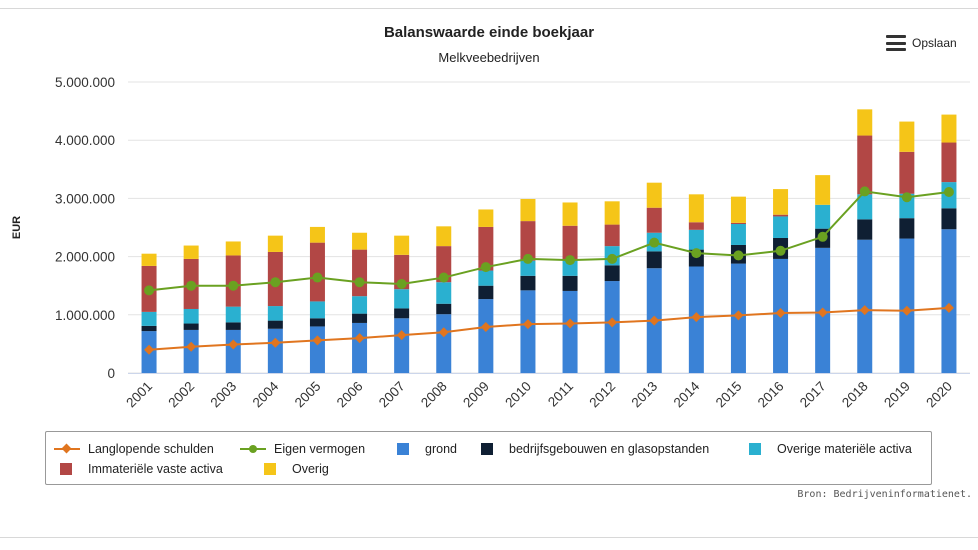 The width and height of the screenshot is (978, 550). What do you see at coordinates (85, 198) in the screenshot?
I see `y-tick-label: 3.000.000` at bounding box center [85, 198].